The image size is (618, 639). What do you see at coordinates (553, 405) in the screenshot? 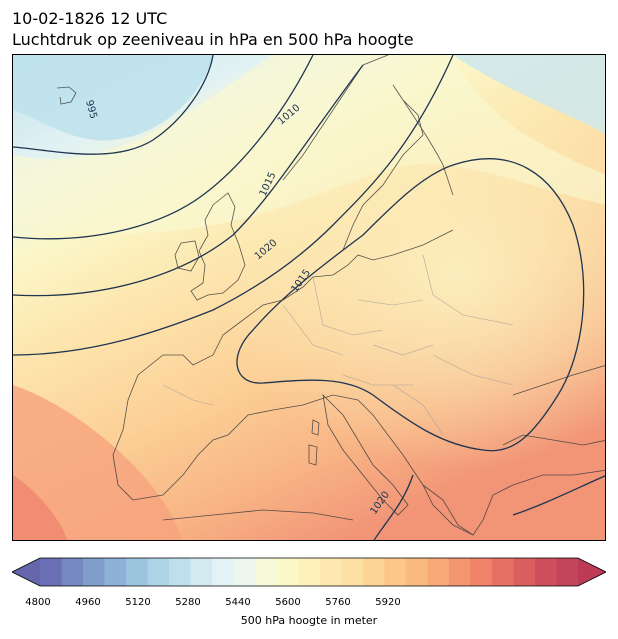
I see `coastline-black-sea` at bounding box center [553, 405].